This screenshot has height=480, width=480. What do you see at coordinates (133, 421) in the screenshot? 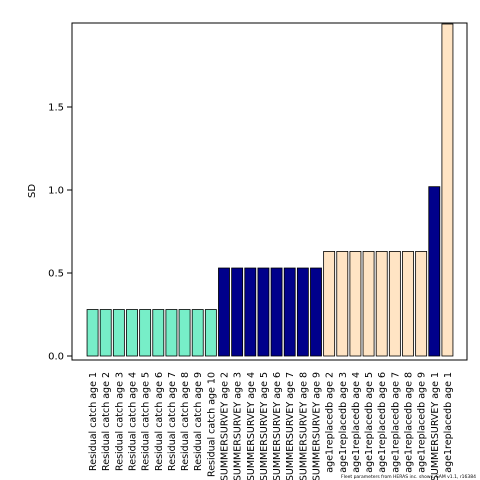
I see `x-tick-label: Residual catch age 4` at bounding box center [133, 421].